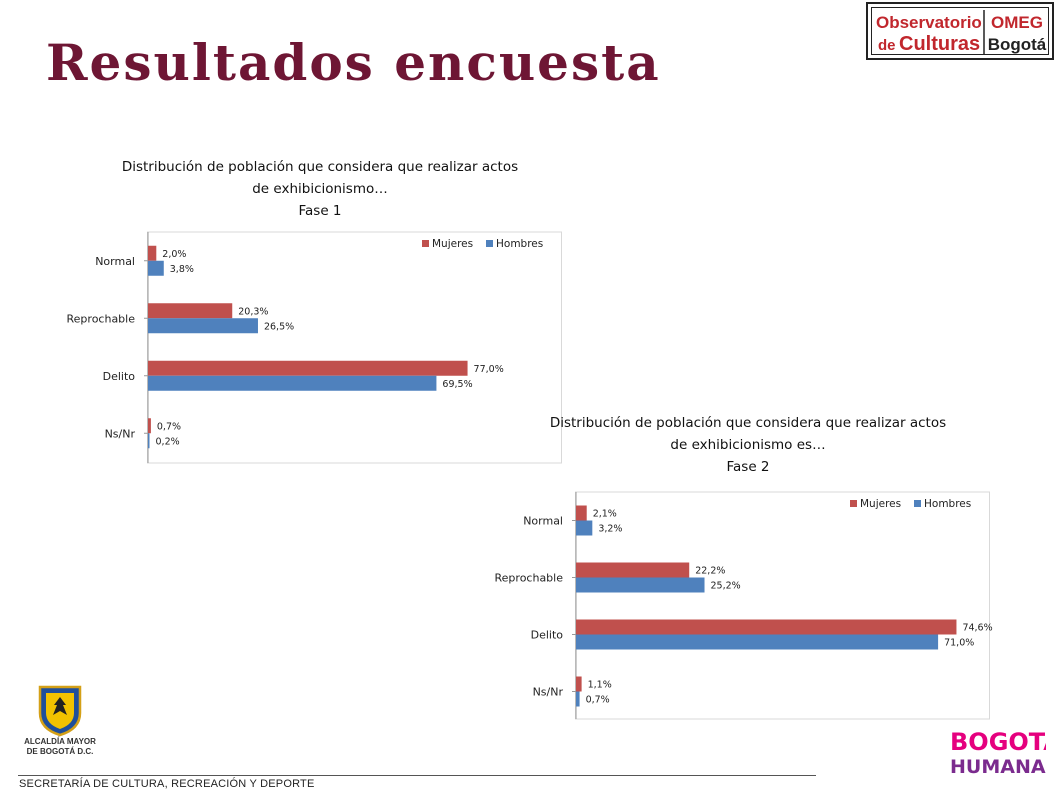 This screenshot has width=1058, height=793. What do you see at coordinates (998, 767) in the screenshot?
I see `svg-text: HUMANA` at bounding box center [998, 767].